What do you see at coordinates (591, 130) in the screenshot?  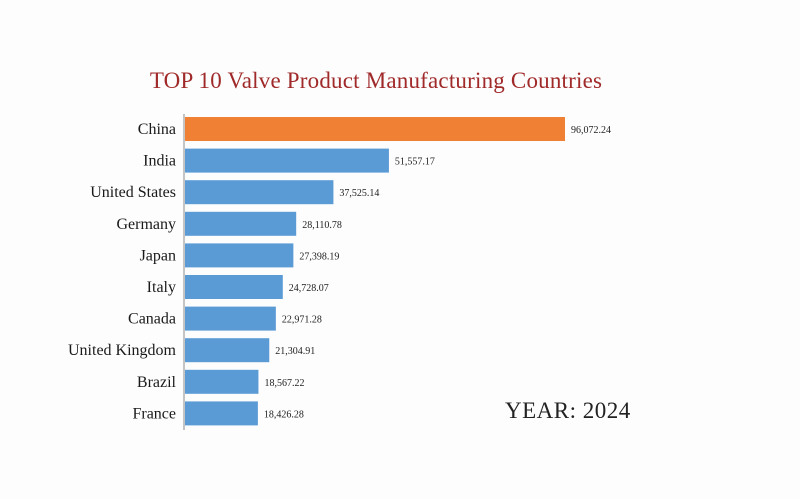 I see `value-label-china: 96,072.24` at bounding box center [591, 130].